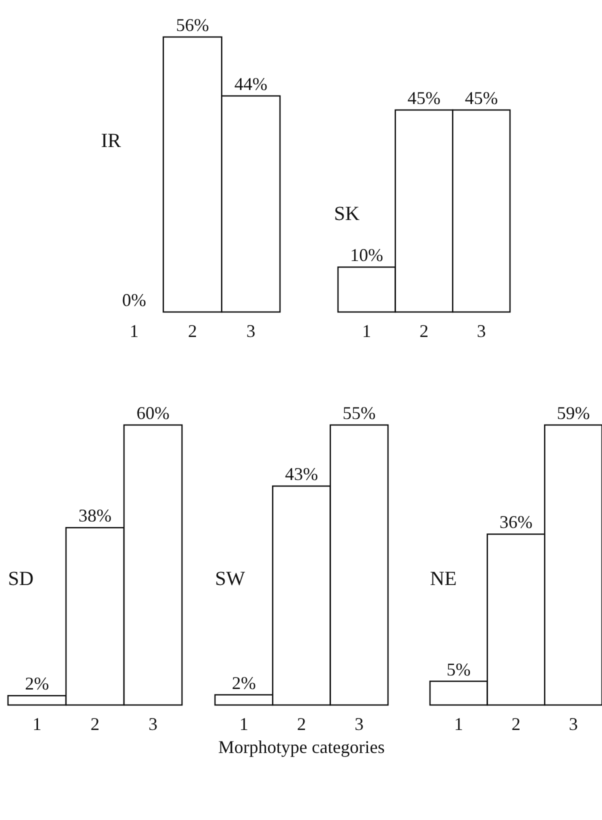 Image resolution: width=602 pixels, height=820 pixels. Describe the element at coordinates (443, 579) in the screenshot. I see `text: NE` at that location.